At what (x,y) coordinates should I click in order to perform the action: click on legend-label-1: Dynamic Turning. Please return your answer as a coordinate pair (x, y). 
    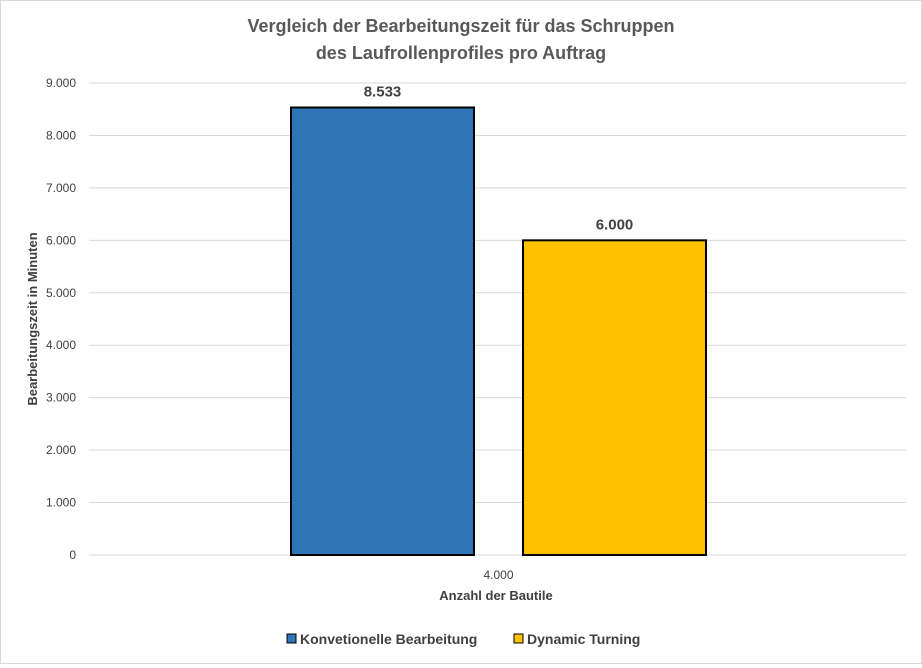
    Looking at the image, I should click on (583, 639).